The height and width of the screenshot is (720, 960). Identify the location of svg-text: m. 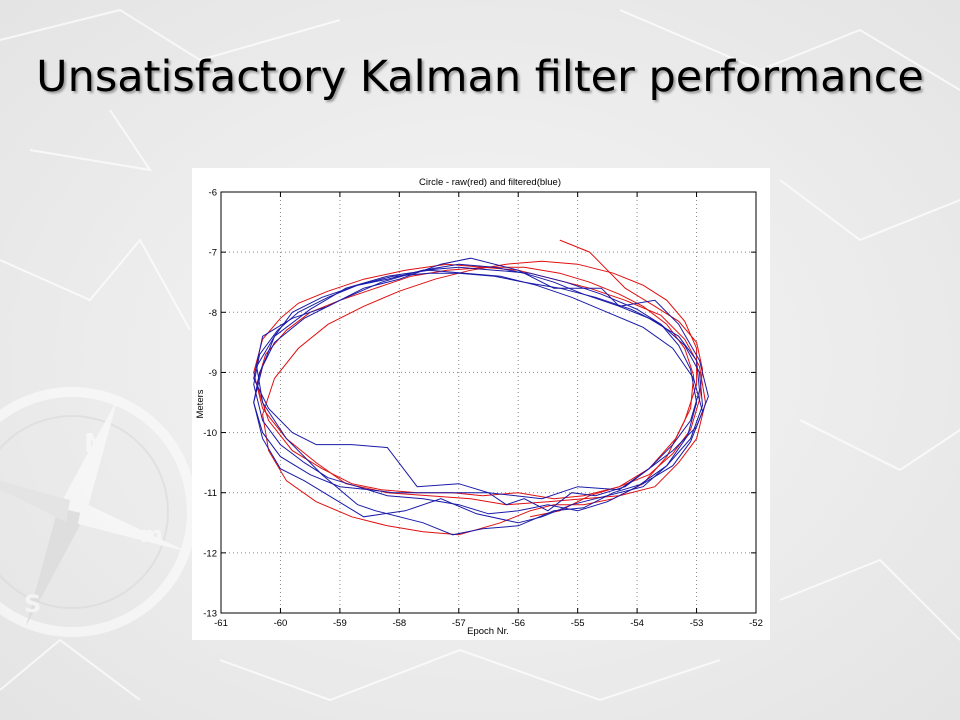
(151, 535).